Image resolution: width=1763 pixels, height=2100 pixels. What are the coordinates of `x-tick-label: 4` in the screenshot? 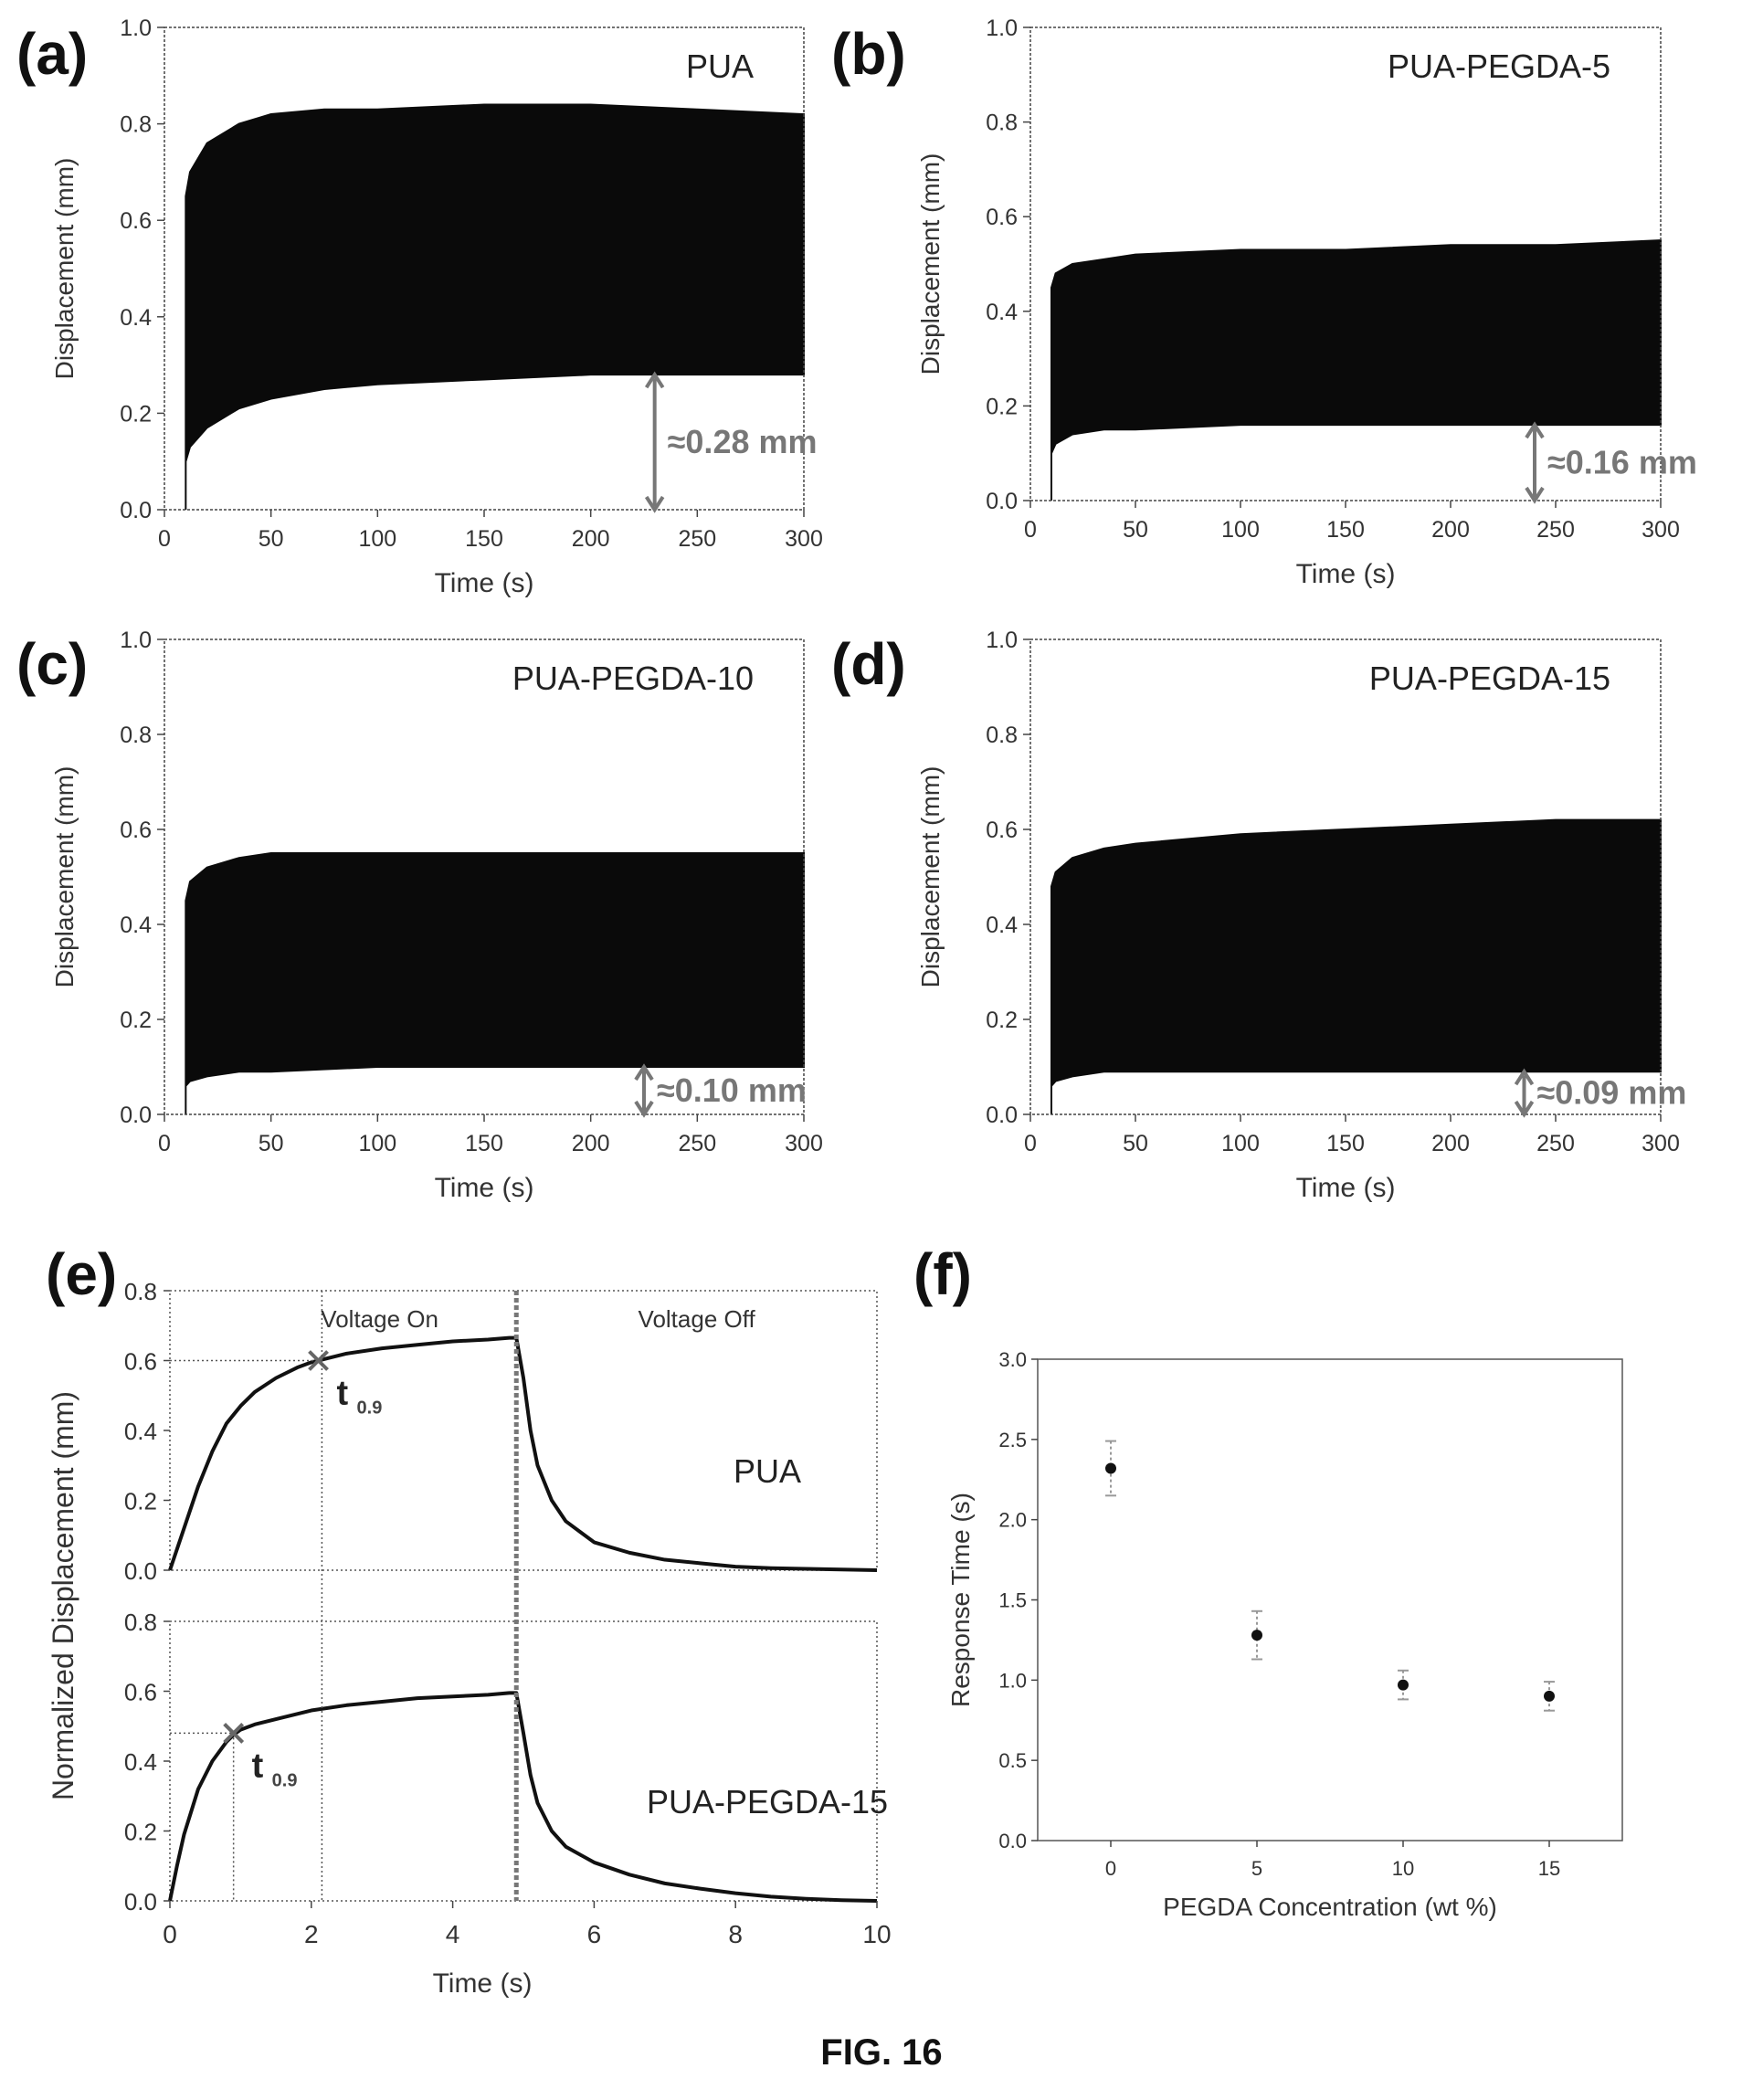 It's located at (453, 1934).